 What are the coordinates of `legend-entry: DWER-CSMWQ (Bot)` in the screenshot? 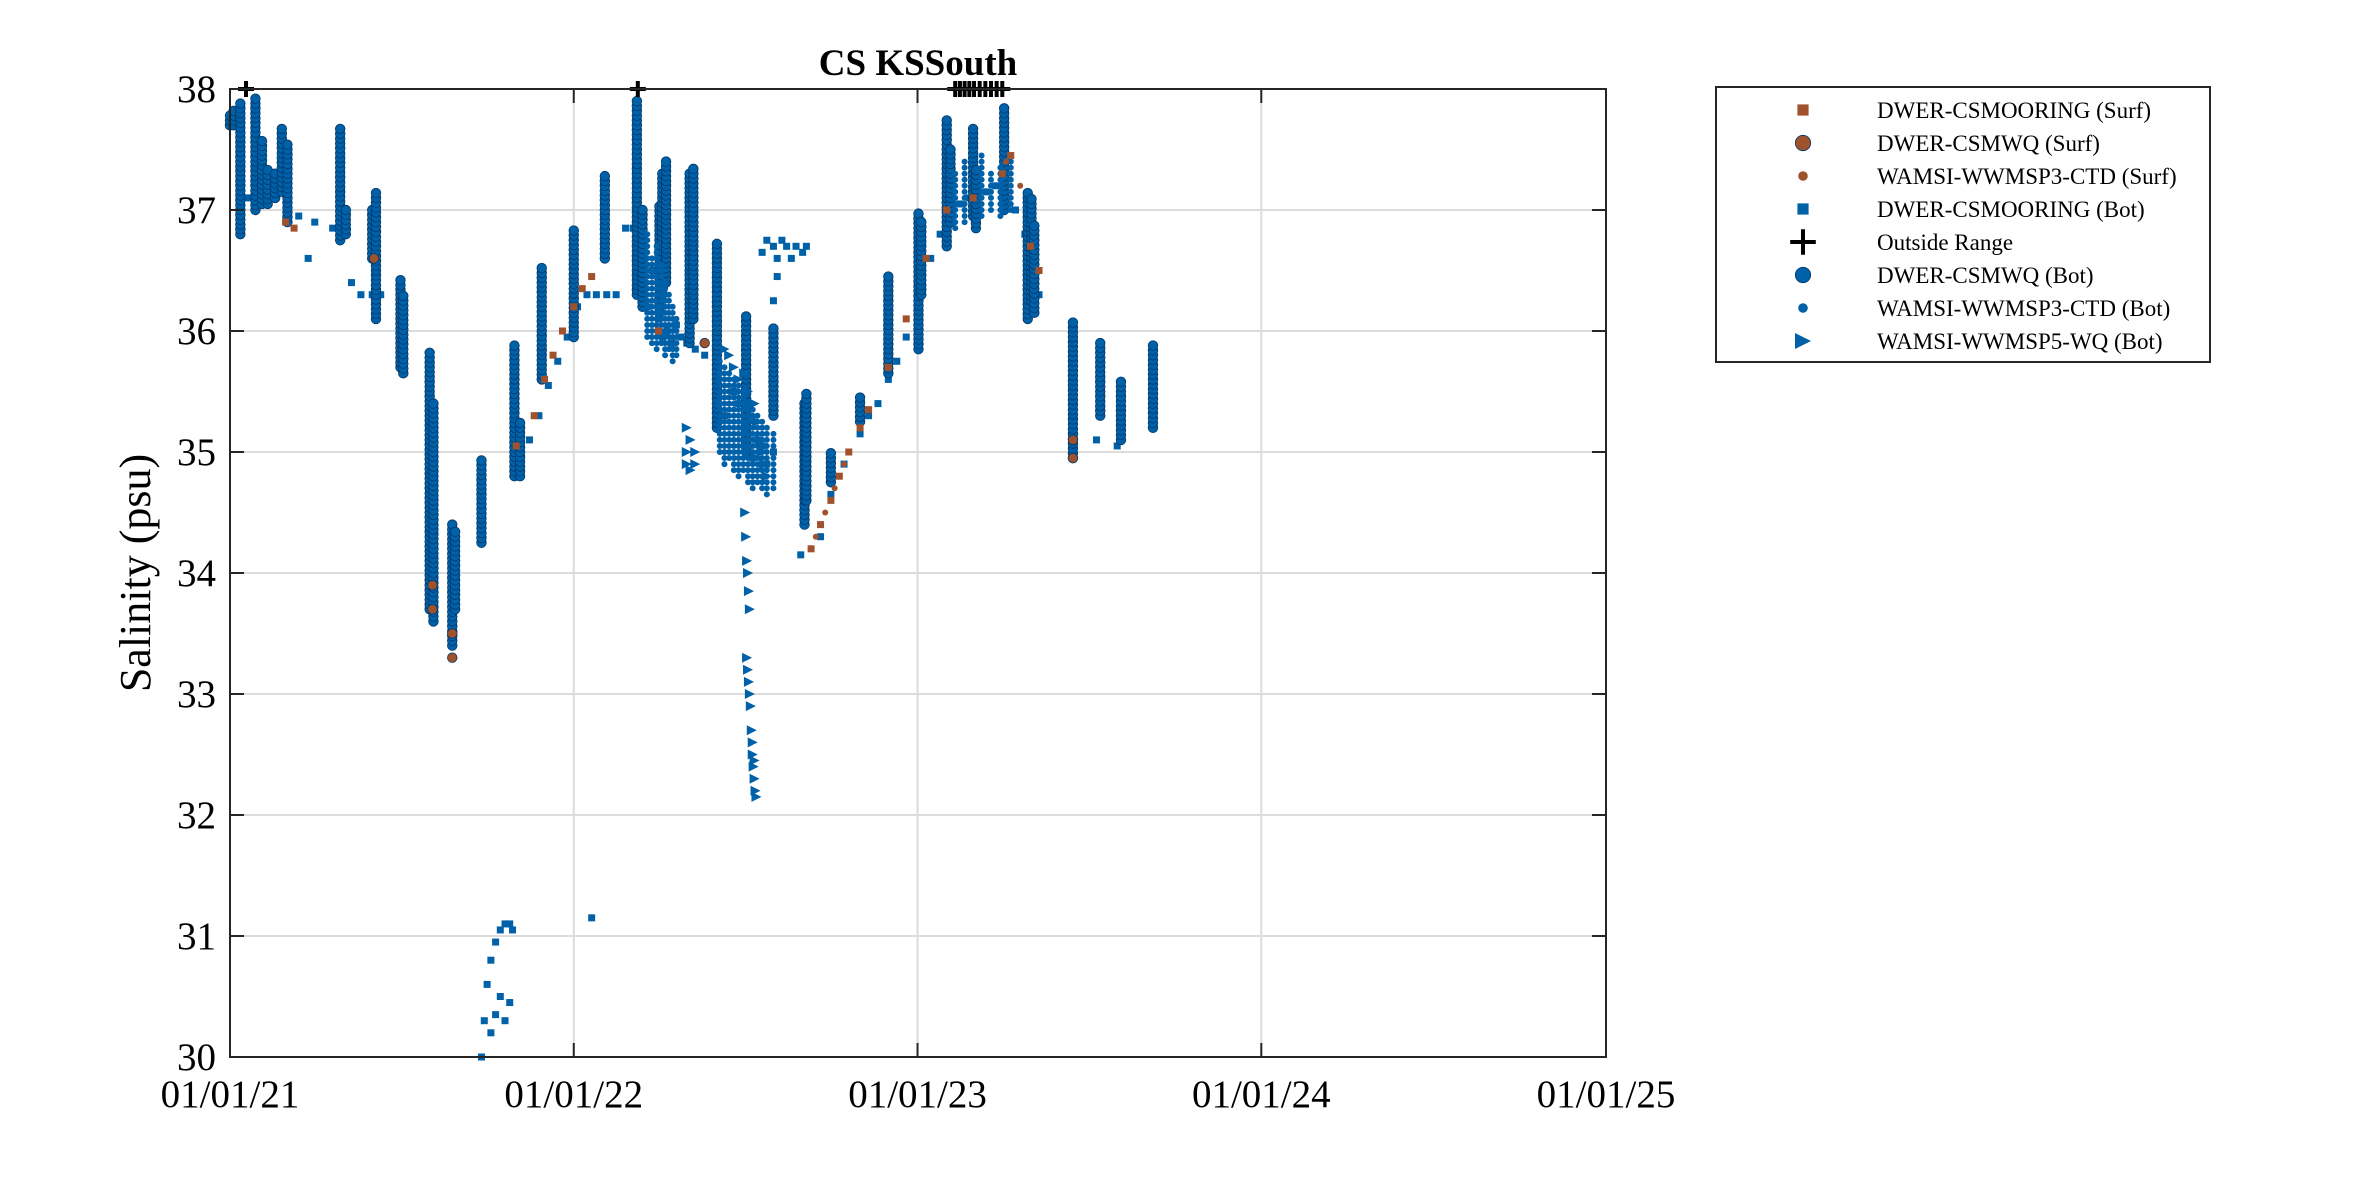 It's located at (1944, 275).